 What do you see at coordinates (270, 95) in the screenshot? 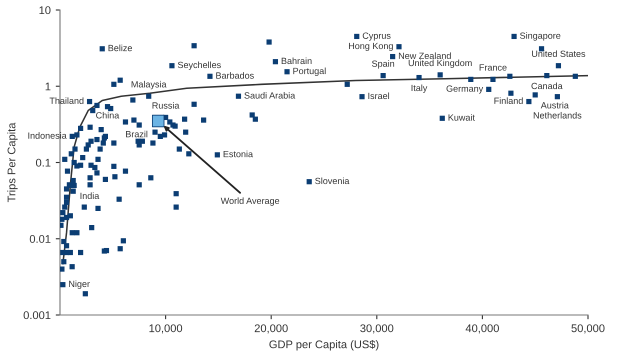
I see `annotation: Saudi Arabia` at bounding box center [270, 95].